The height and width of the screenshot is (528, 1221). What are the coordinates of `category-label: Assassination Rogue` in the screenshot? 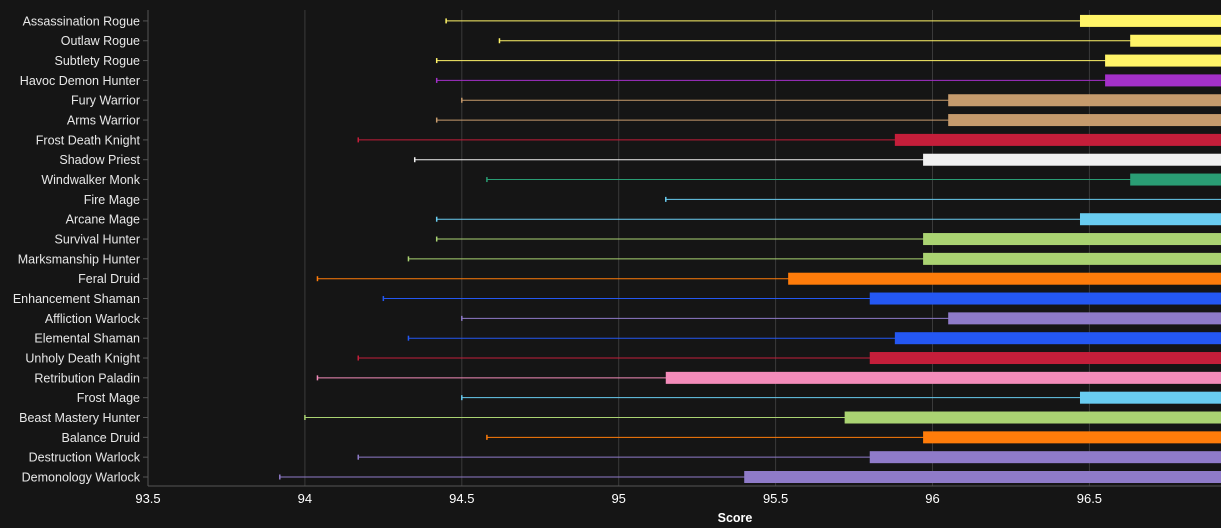 It's located at (81, 21).